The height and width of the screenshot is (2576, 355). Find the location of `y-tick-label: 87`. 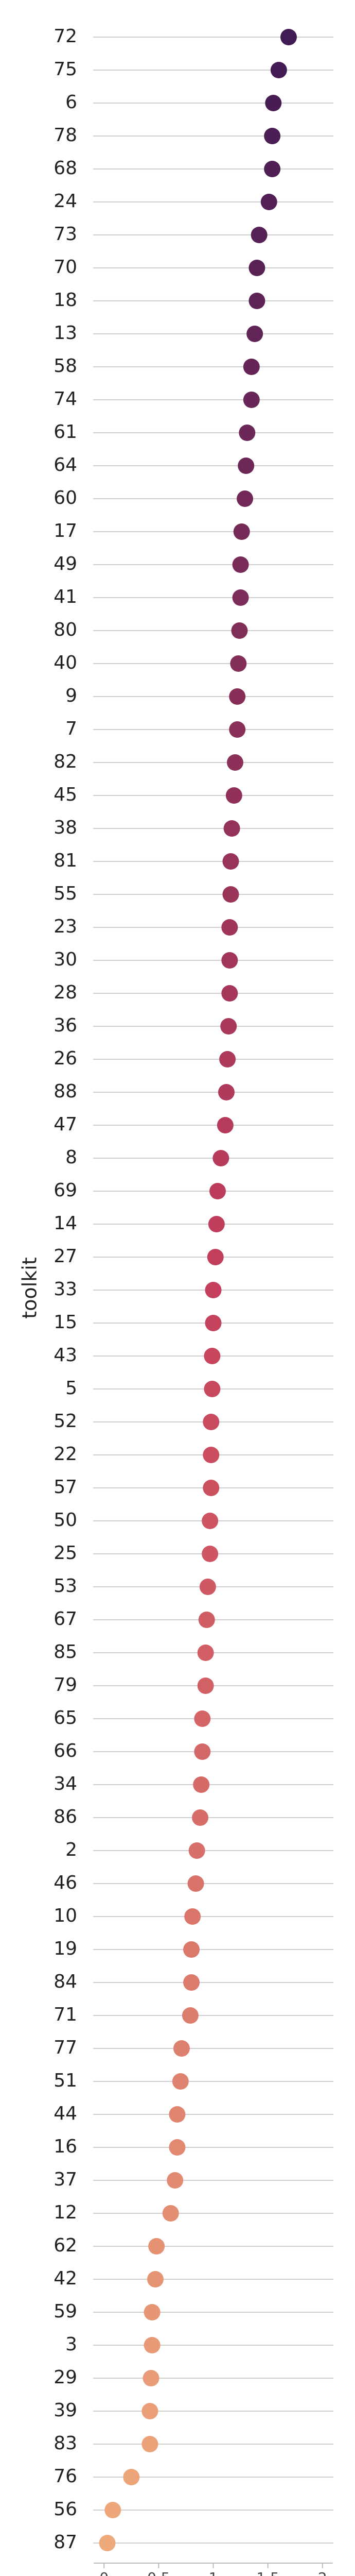

y-tick-label: 87 is located at coordinates (65, 2542).